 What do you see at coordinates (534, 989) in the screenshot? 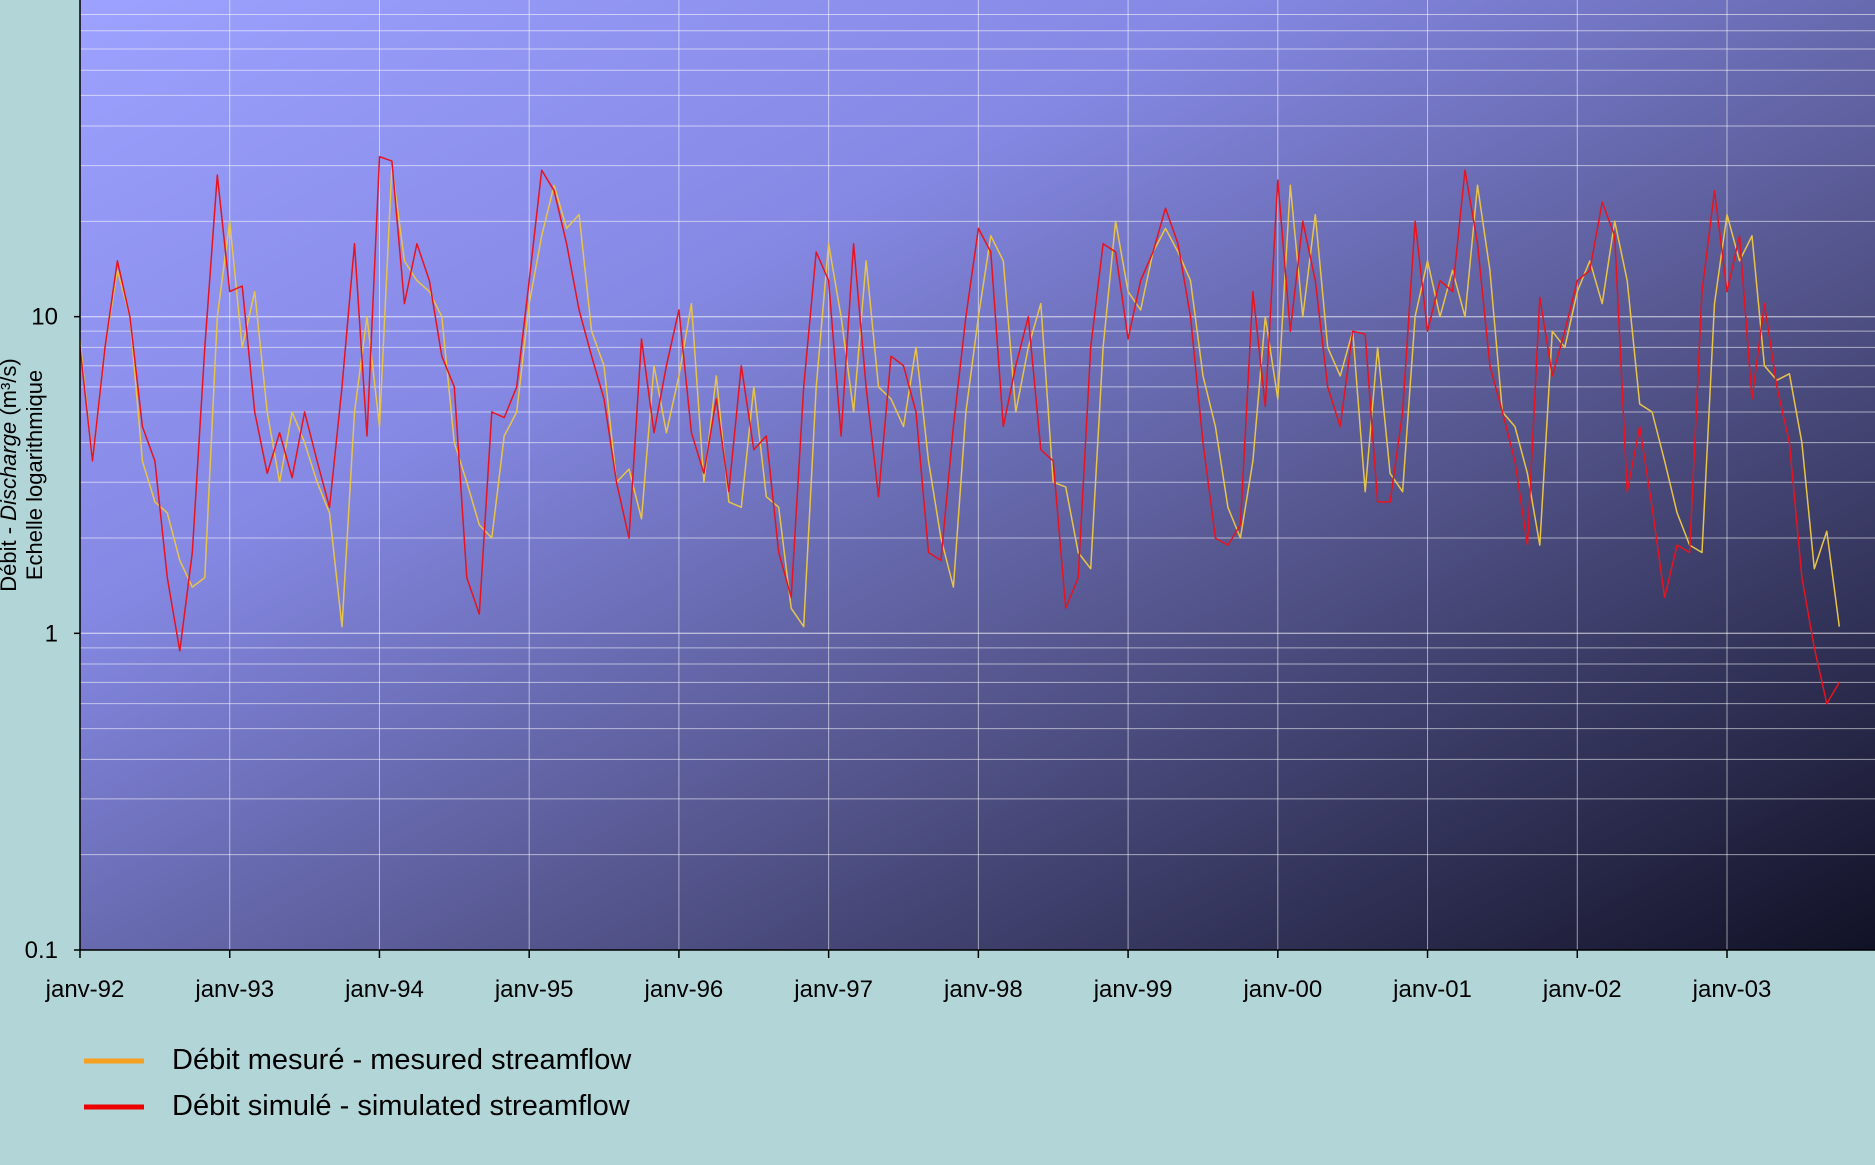
I see `x-tick-label: janv-95` at bounding box center [534, 989].